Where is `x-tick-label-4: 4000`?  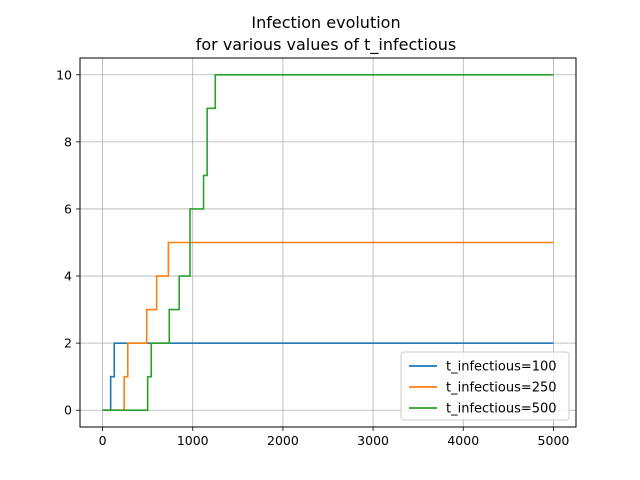 x-tick-label-4: 4000 is located at coordinates (463, 440).